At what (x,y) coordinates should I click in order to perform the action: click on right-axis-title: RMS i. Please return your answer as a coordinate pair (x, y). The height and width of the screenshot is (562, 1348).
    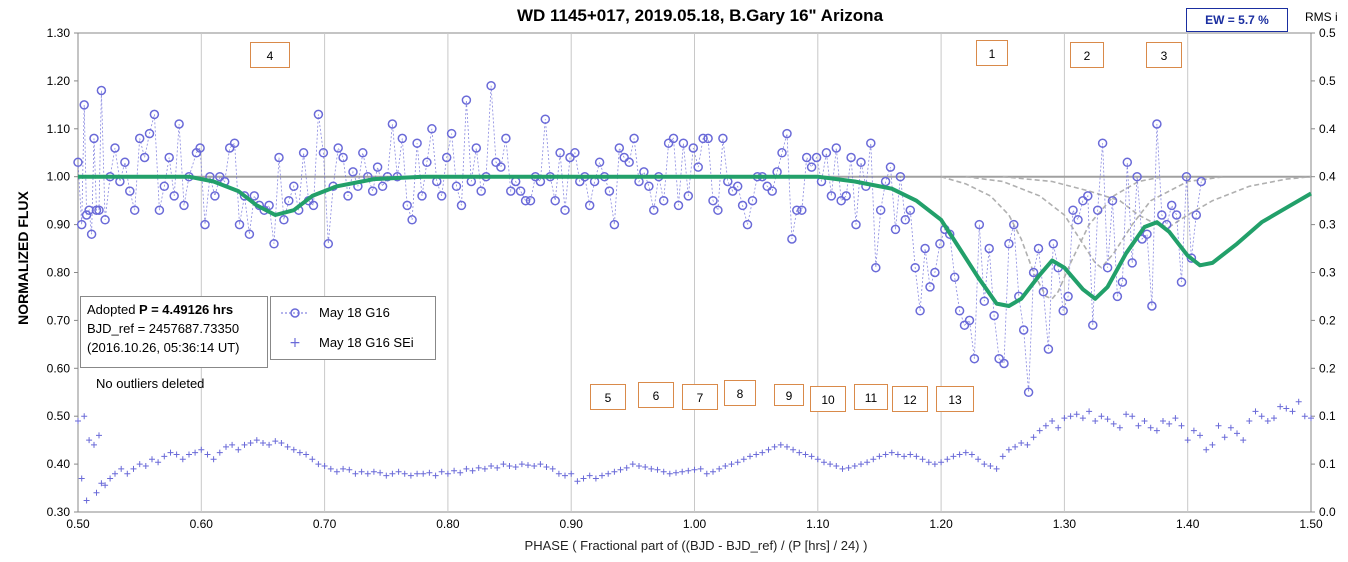
    Looking at the image, I should click on (1321, 17).